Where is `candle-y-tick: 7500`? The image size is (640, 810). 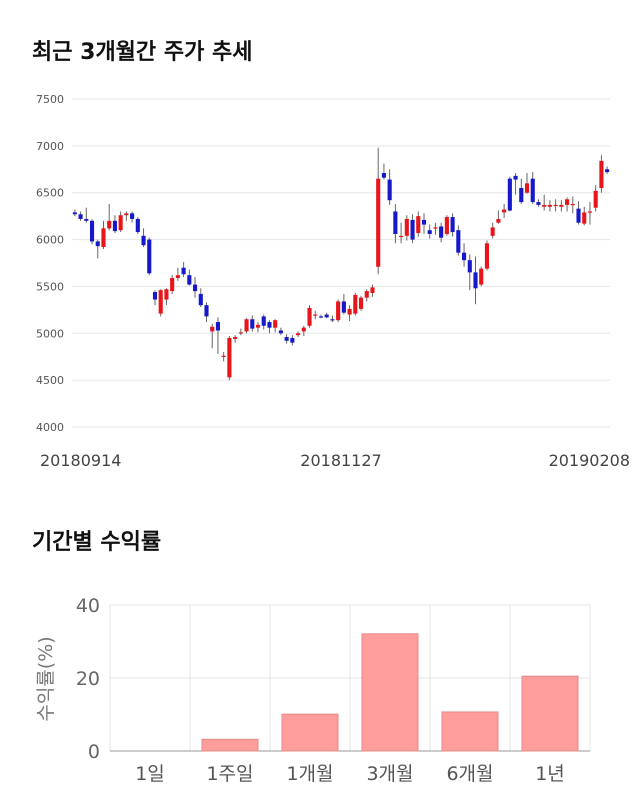
candle-y-tick: 7500 is located at coordinates (50, 99).